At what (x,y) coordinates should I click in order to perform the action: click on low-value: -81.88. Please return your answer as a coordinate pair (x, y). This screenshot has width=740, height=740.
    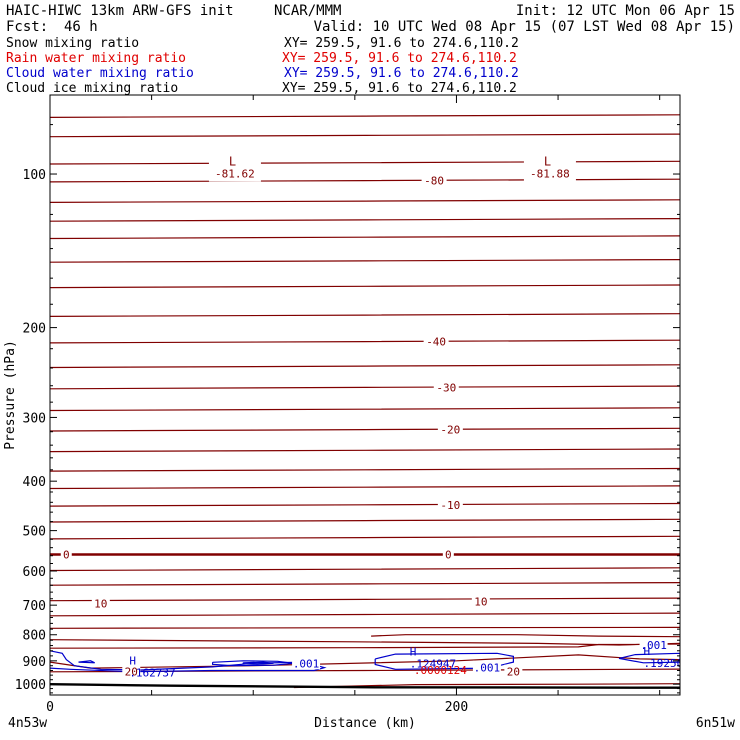
    Looking at the image, I should click on (550, 174).